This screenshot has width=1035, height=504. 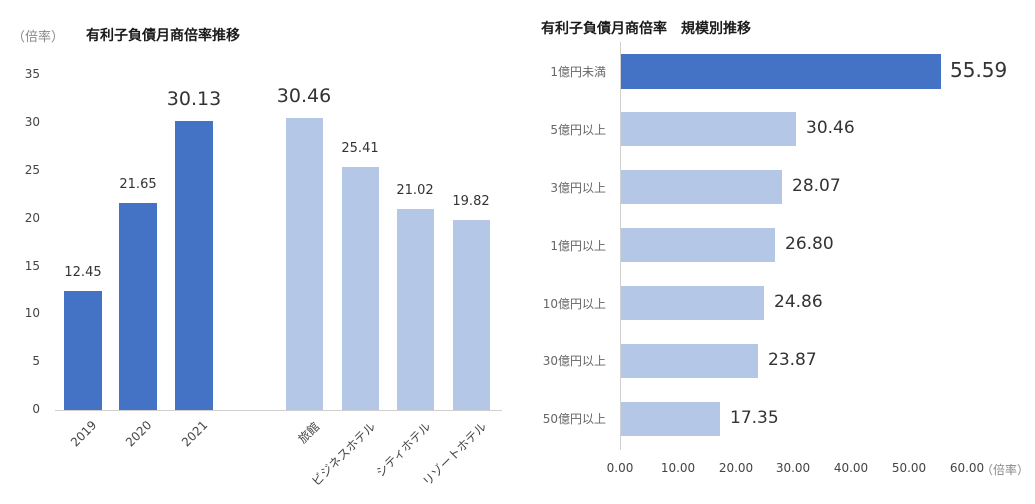 I want to click on left-chart-title: 有利子負債月商倍率推移, so click(x=163, y=36).